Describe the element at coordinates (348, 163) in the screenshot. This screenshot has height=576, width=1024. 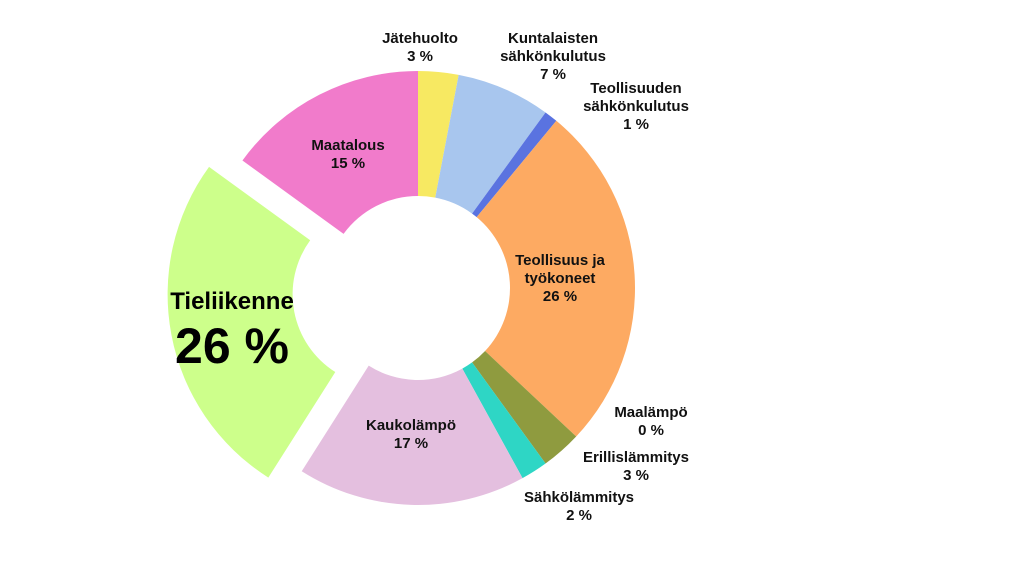
I see `label-value-maatalous: 15 %` at that location.